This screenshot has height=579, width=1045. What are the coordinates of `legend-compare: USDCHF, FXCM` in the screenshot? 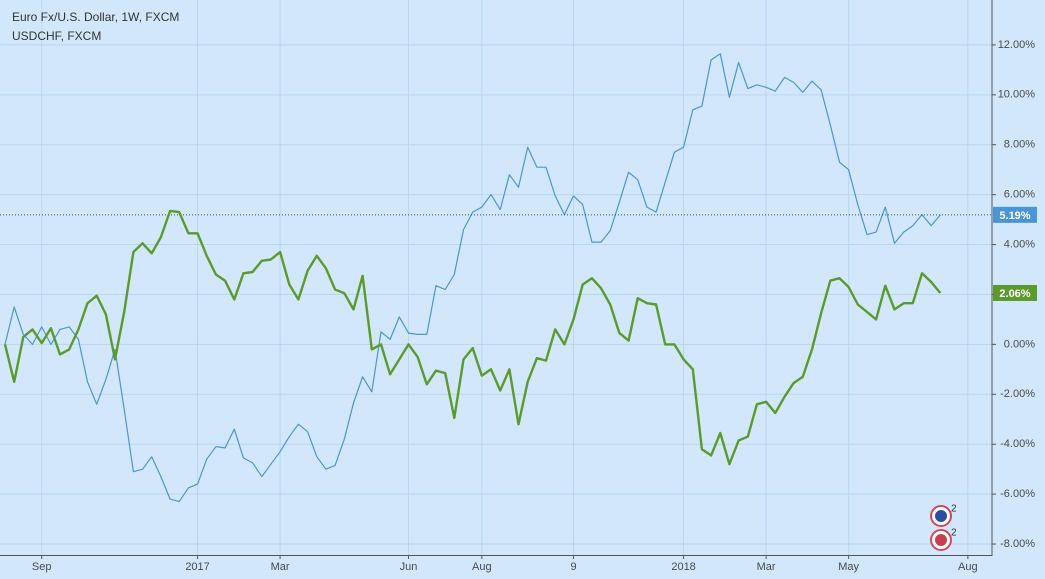 It's located at (56, 36).